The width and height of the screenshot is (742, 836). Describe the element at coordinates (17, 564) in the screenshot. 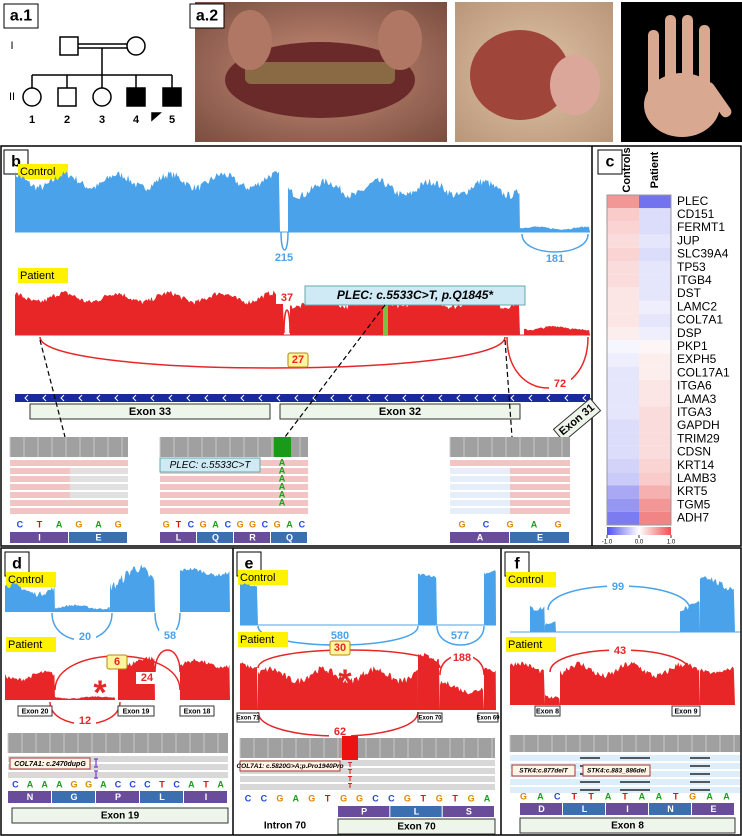

I see `panel-label: d` at that location.